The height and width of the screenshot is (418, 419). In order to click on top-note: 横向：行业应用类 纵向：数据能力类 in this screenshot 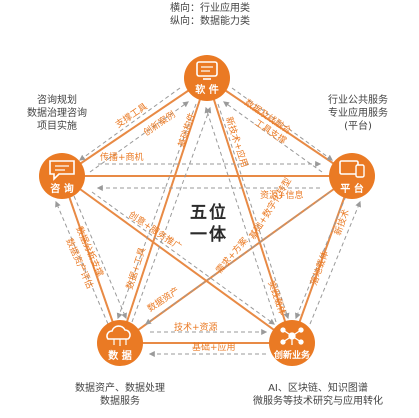, I will do `click(210, 15)`.